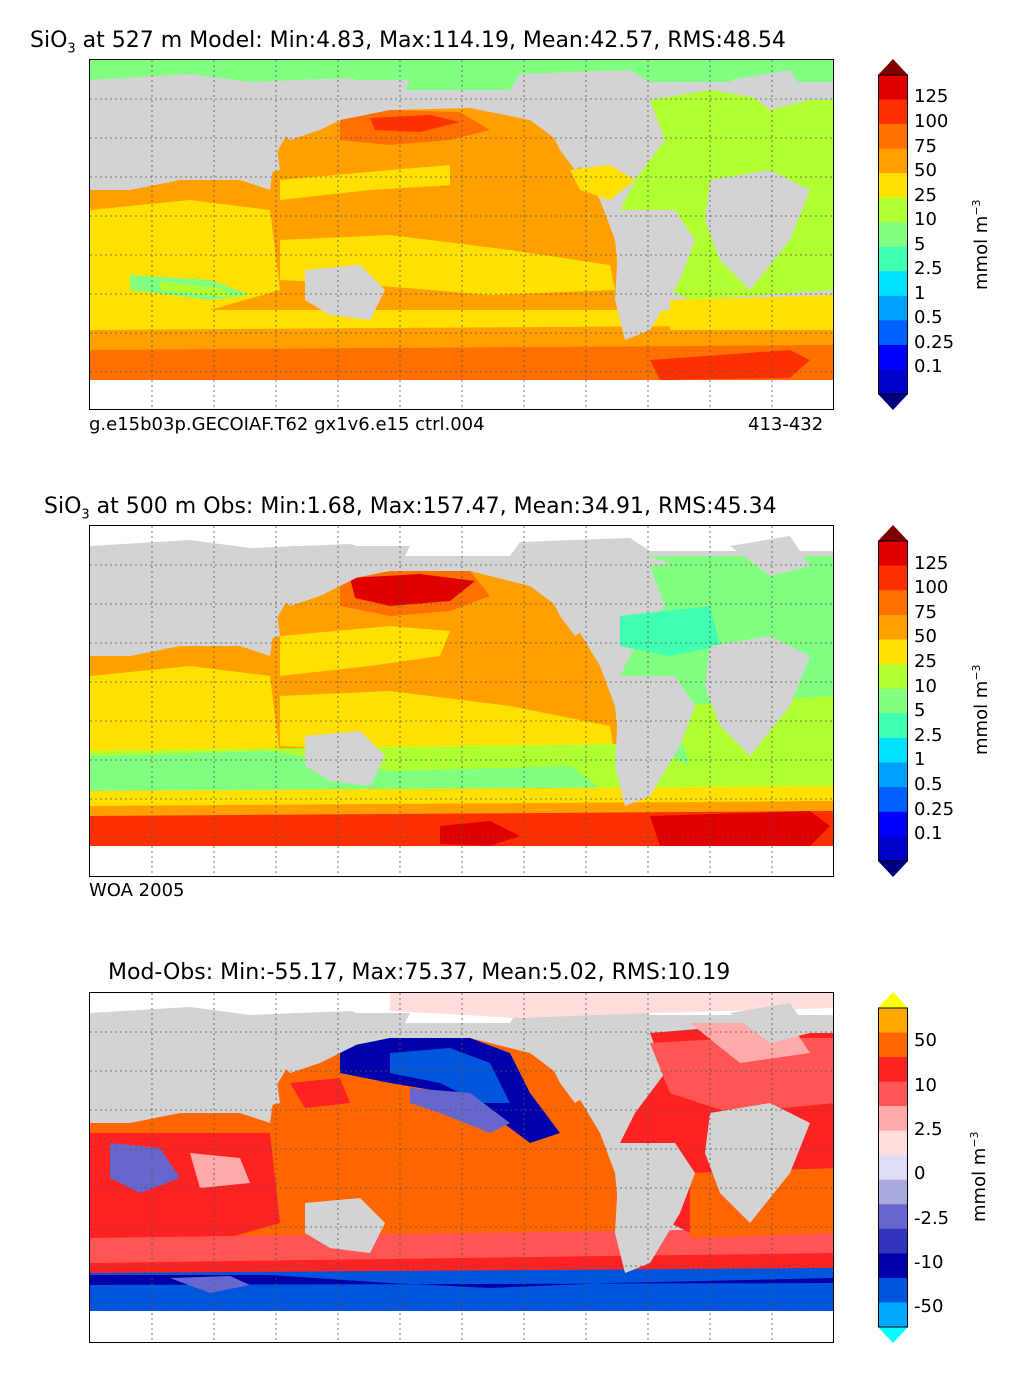 This screenshot has width=1022, height=1373. What do you see at coordinates (979, 1184) in the screenshot?
I see `panel3-units-text: mmol m` at bounding box center [979, 1184].